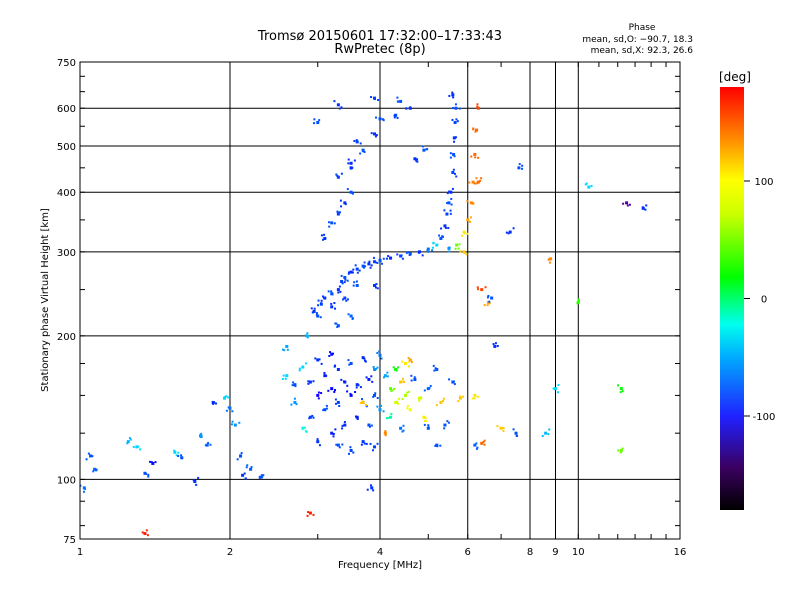 This screenshot has width=800, height=600. What do you see at coordinates (66, 63) in the screenshot?
I see `y-tick-label: 750` at bounding box center [66, 63].